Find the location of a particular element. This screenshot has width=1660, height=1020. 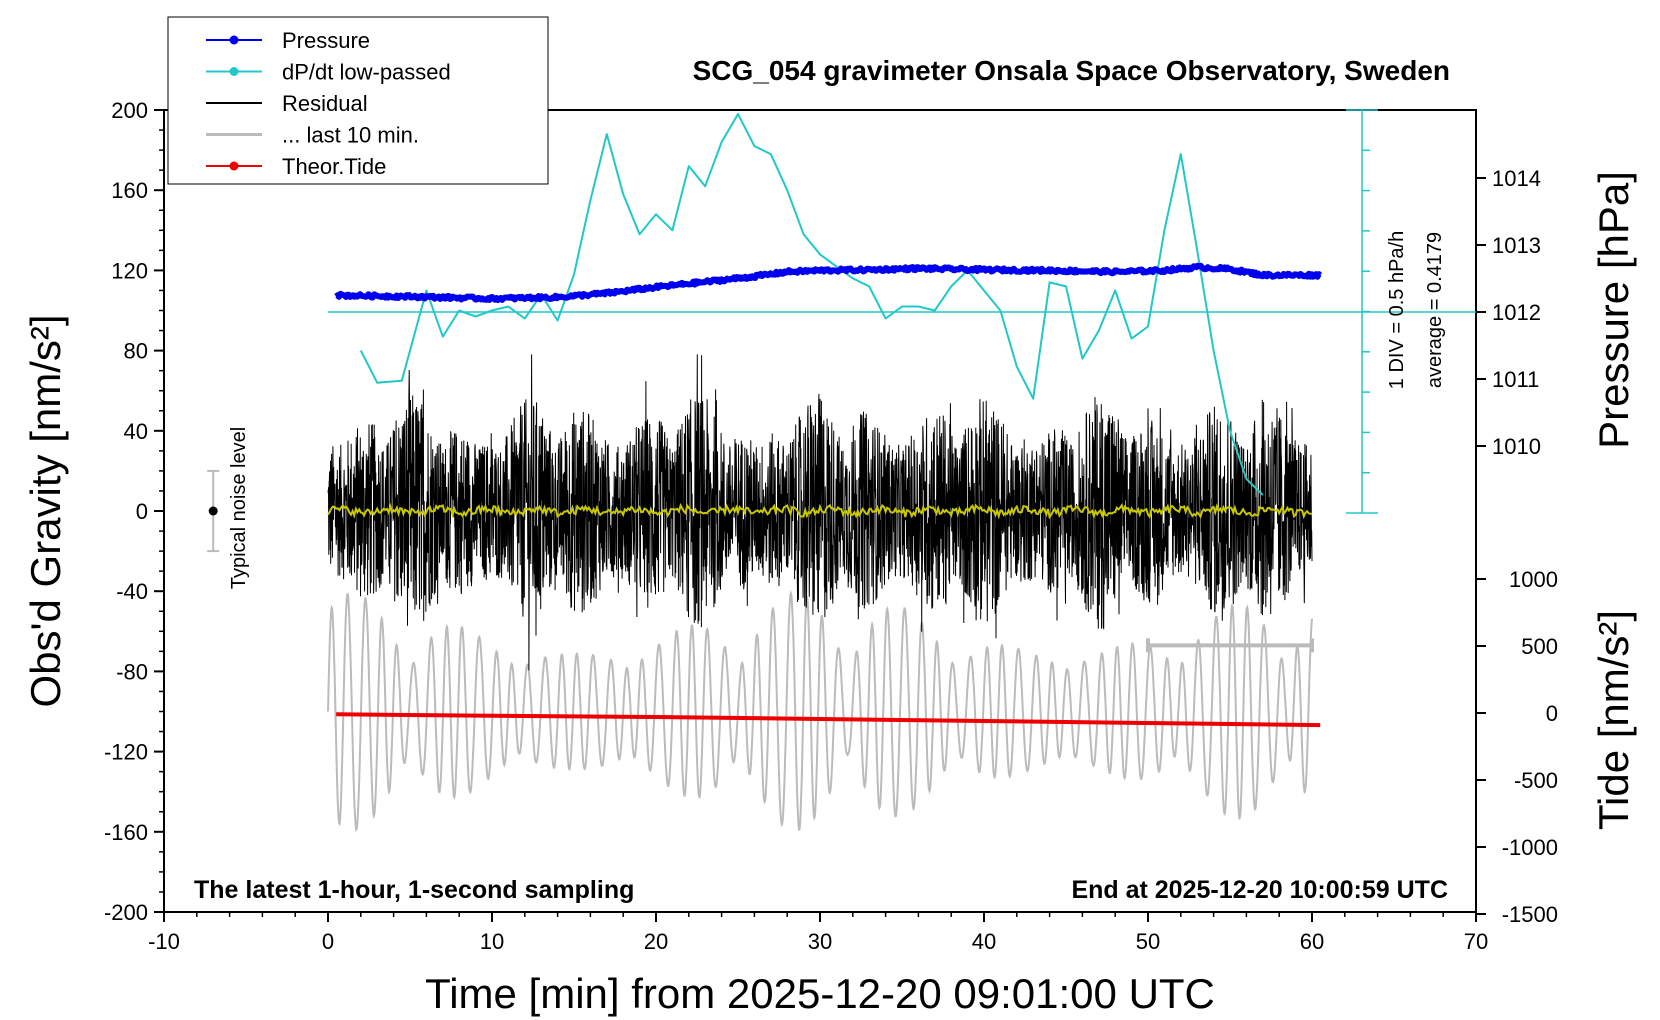

y-pressure-tick-label: 1013 is located at coordinates (1516, 245).